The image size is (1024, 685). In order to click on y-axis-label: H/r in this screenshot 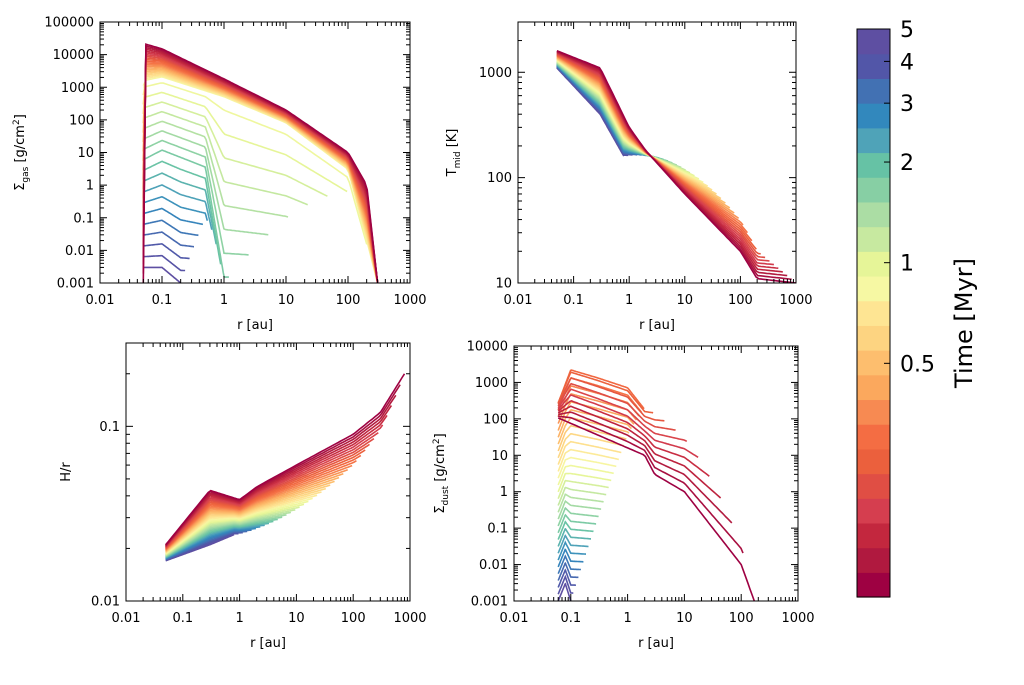, I will do `click(66, 472)`.